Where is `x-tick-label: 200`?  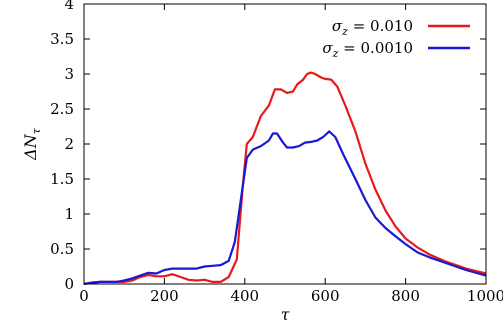 x-tick-label: 200 is located at coordinates (164, 296).